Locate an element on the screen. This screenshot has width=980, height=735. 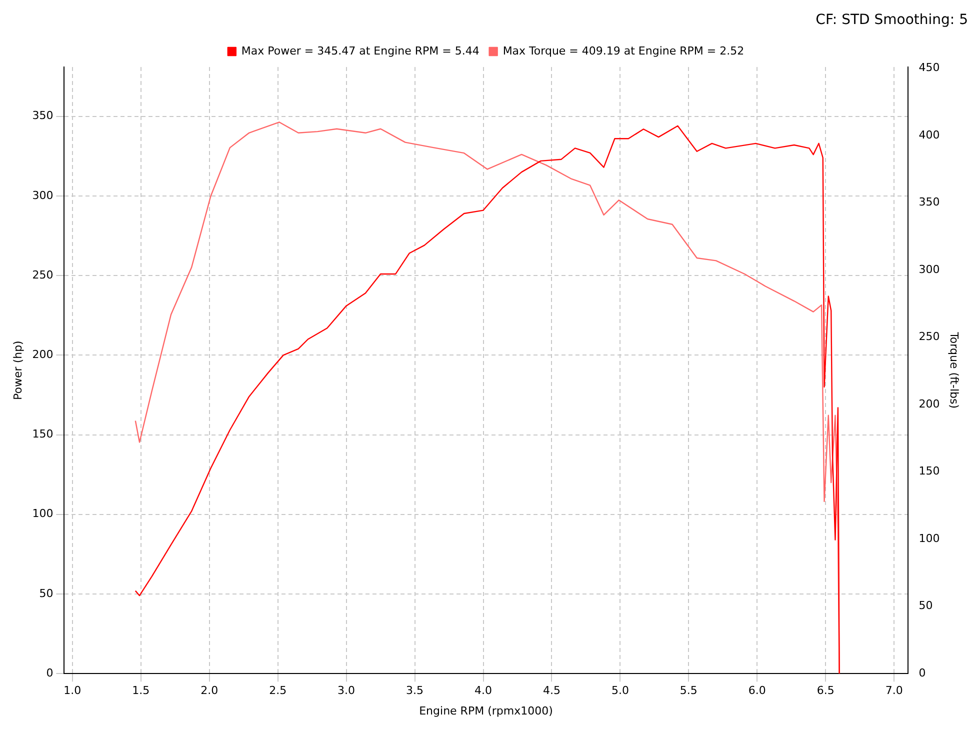
x-tick-label: 2.5 is located at coordinates (278, 691).